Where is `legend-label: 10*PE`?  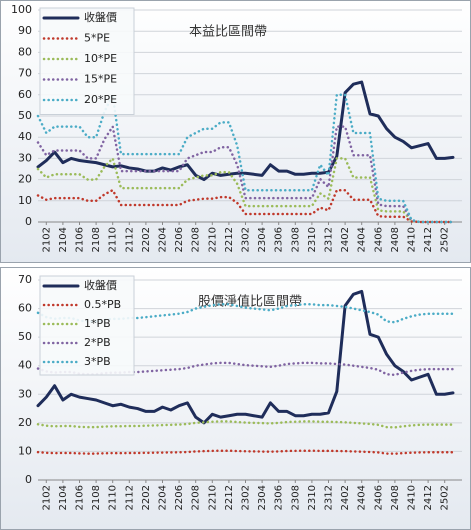
legend-label: 10*PE is located at coordinates (100, 58).